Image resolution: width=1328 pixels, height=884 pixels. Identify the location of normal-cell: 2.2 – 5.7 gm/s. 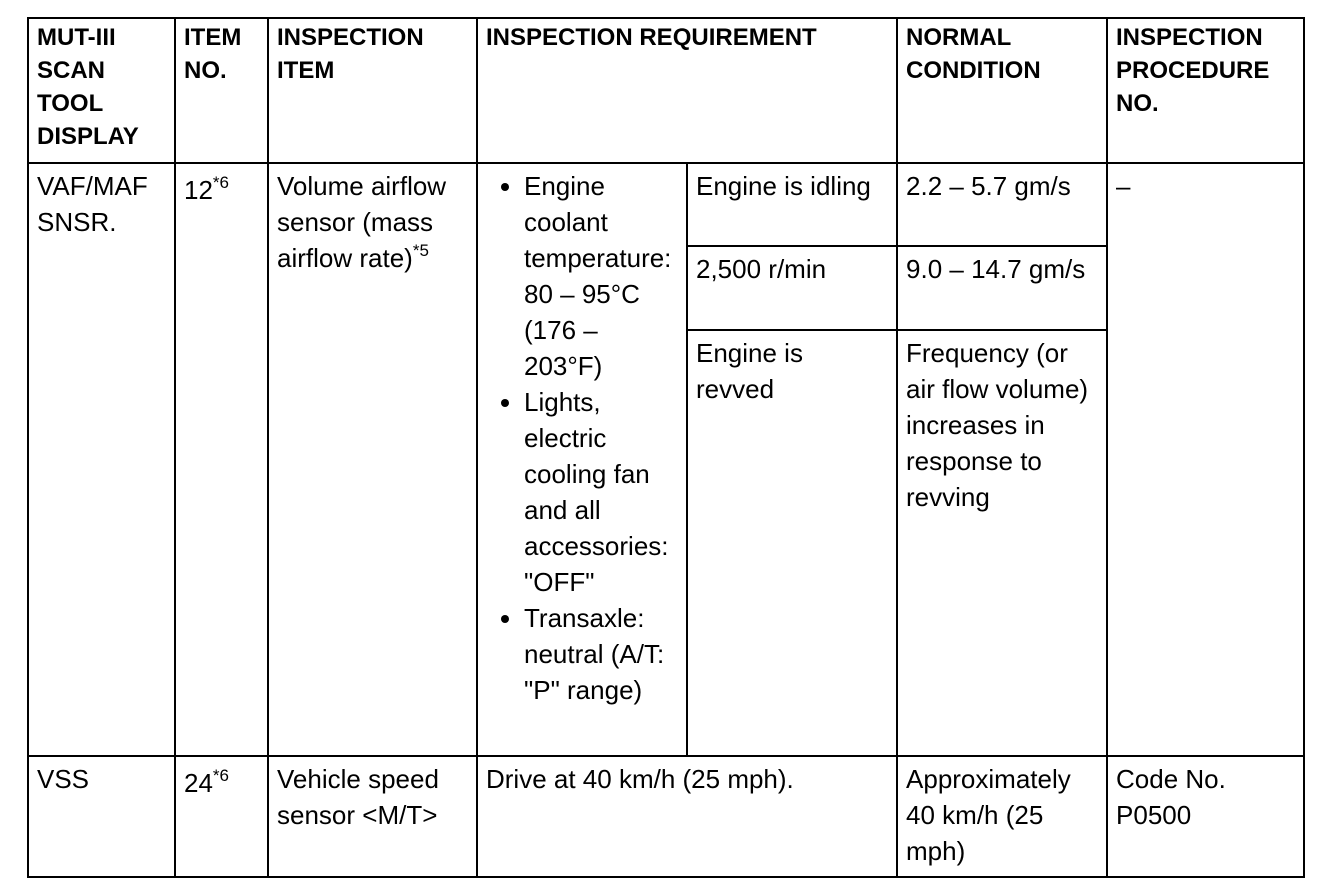
(1002, 204).